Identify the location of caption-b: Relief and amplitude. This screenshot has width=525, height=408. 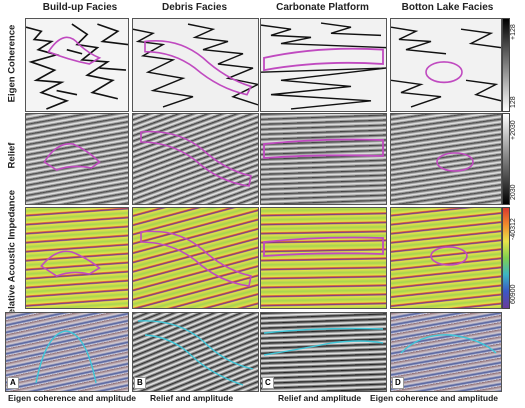
(192, 398).